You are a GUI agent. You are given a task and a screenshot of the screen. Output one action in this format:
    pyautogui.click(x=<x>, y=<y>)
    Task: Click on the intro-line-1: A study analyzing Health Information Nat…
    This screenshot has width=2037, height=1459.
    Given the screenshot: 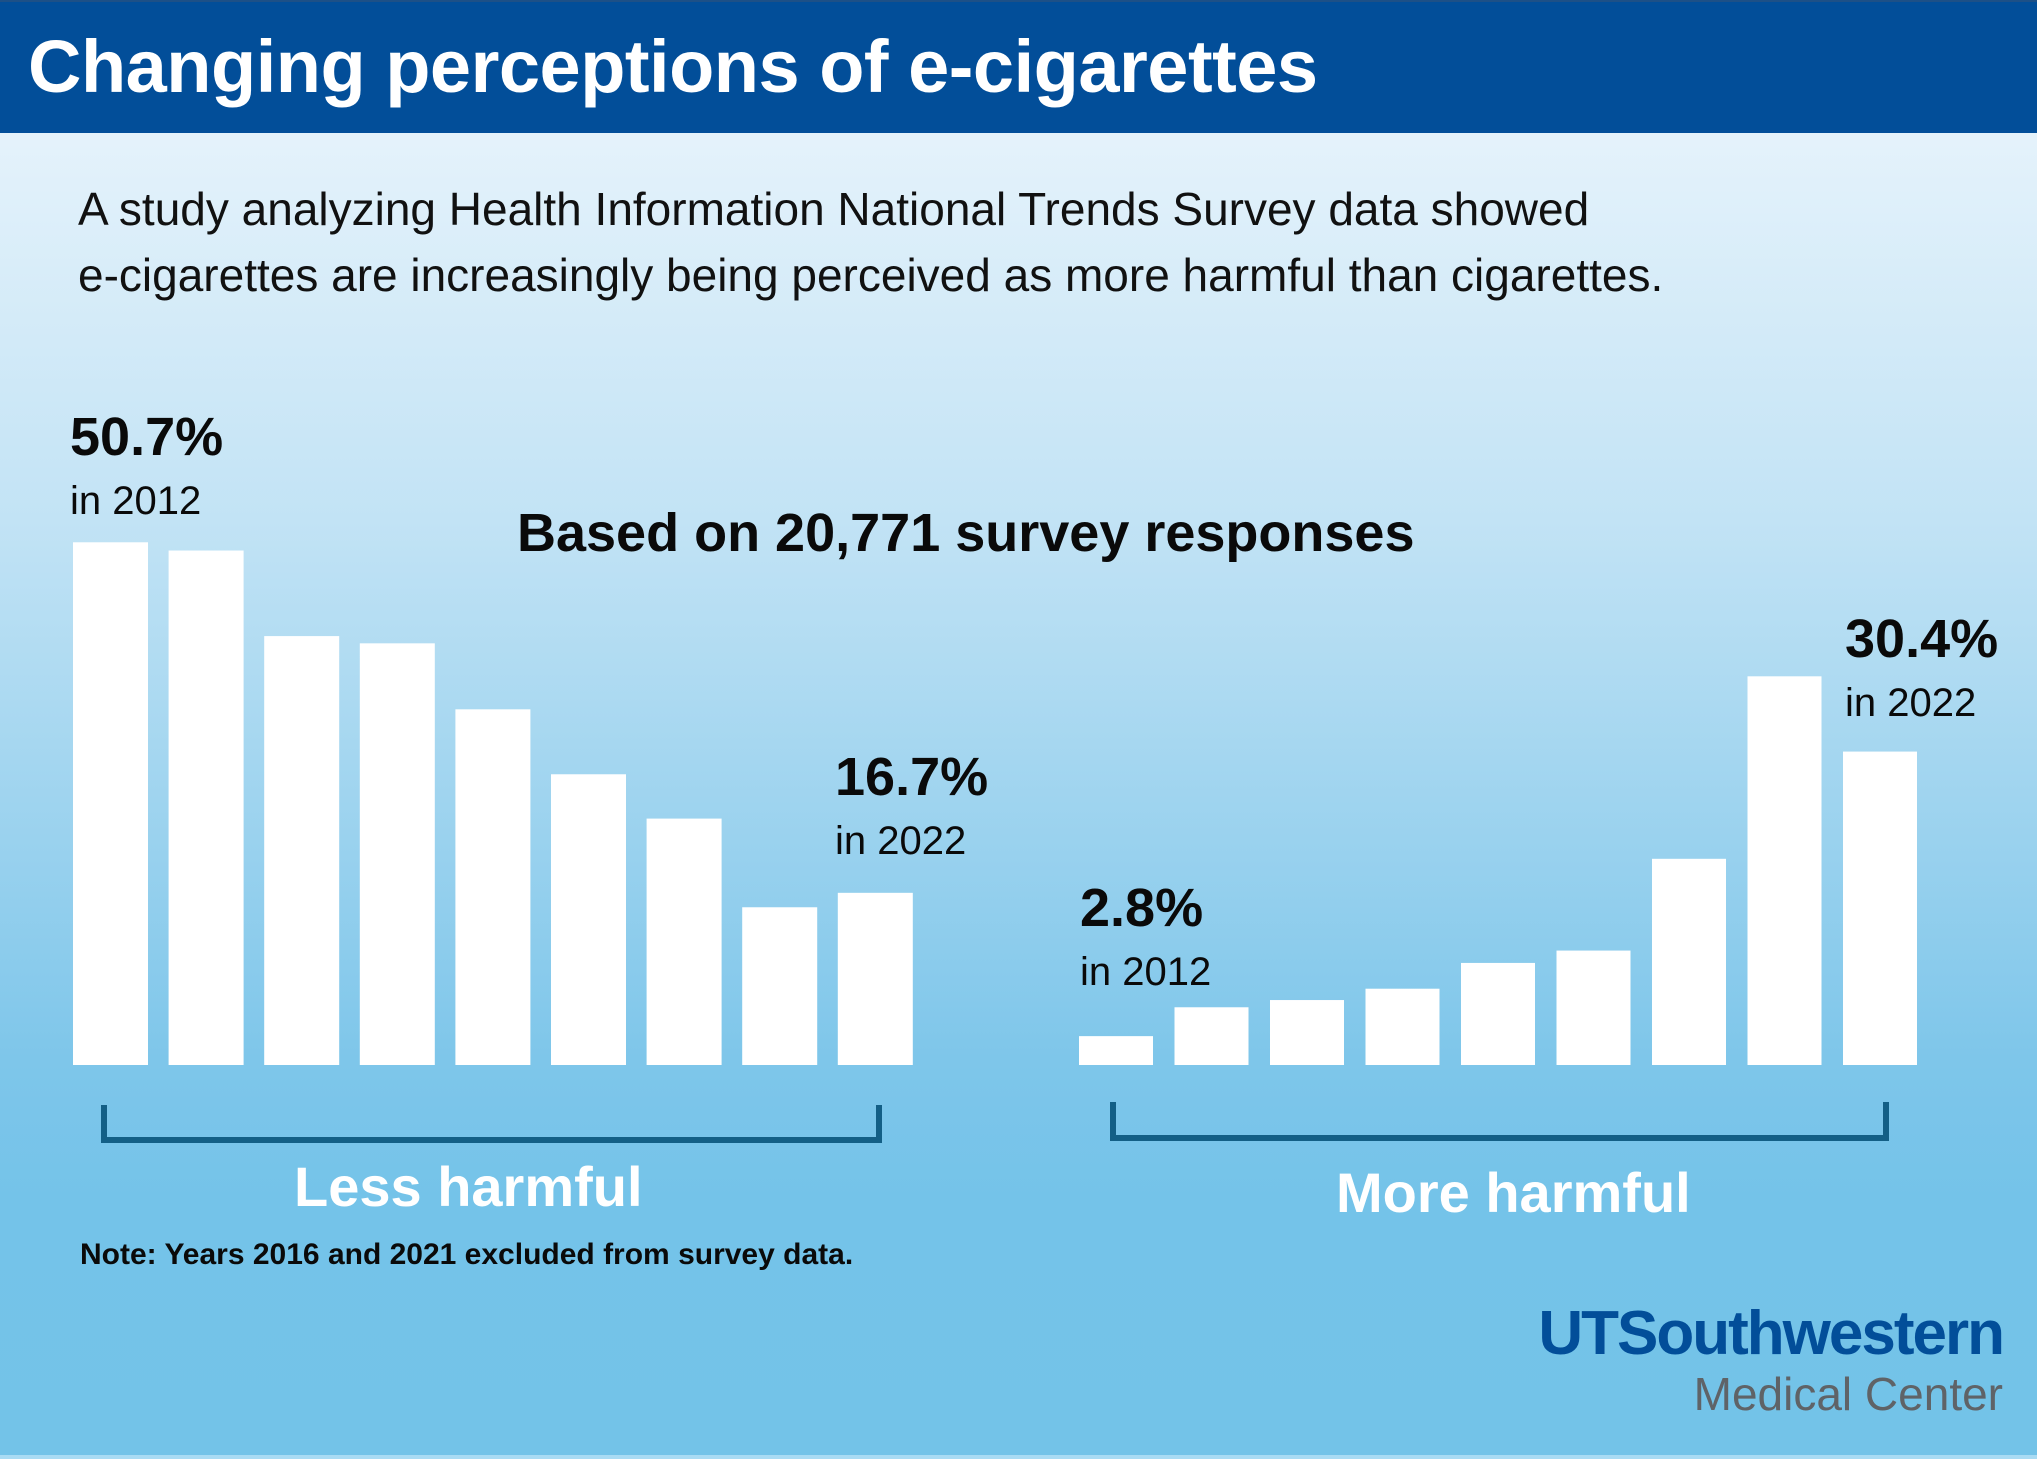 What is the action you would take?
    pyautogui.click(x=834, y=209)
    